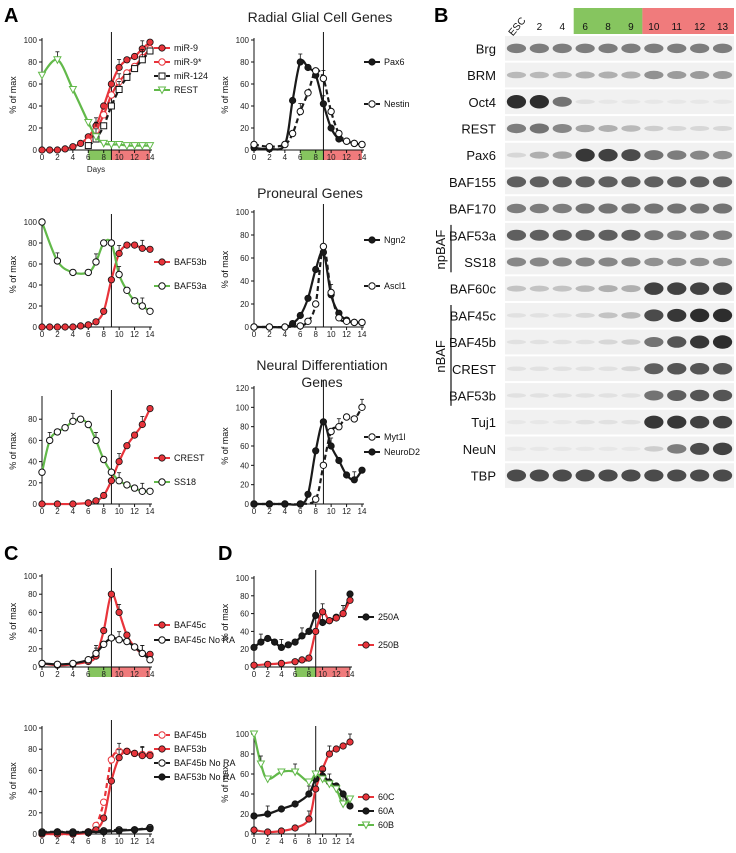  Describe the element at coordinates (150, 674) in the screenshot. I see `x-tick-label: 14` at that location.